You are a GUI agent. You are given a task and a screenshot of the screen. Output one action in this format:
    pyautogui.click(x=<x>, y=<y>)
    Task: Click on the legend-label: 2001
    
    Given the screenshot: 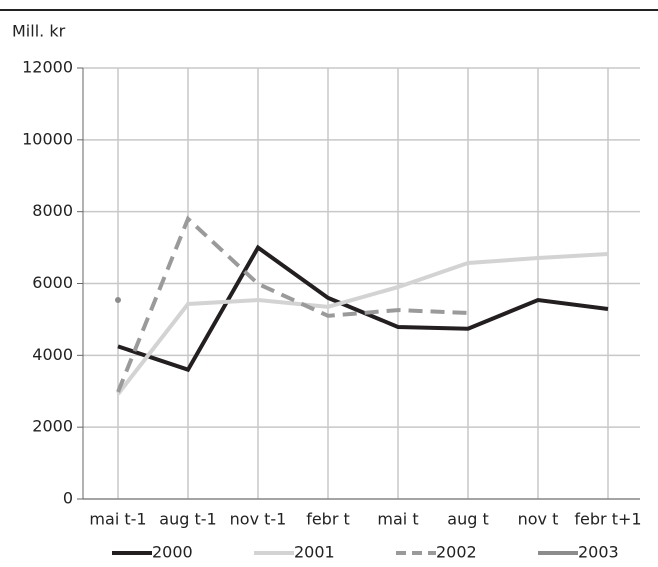 What is the action you would take?
    pyautogui.click(x=314, y=552)
    